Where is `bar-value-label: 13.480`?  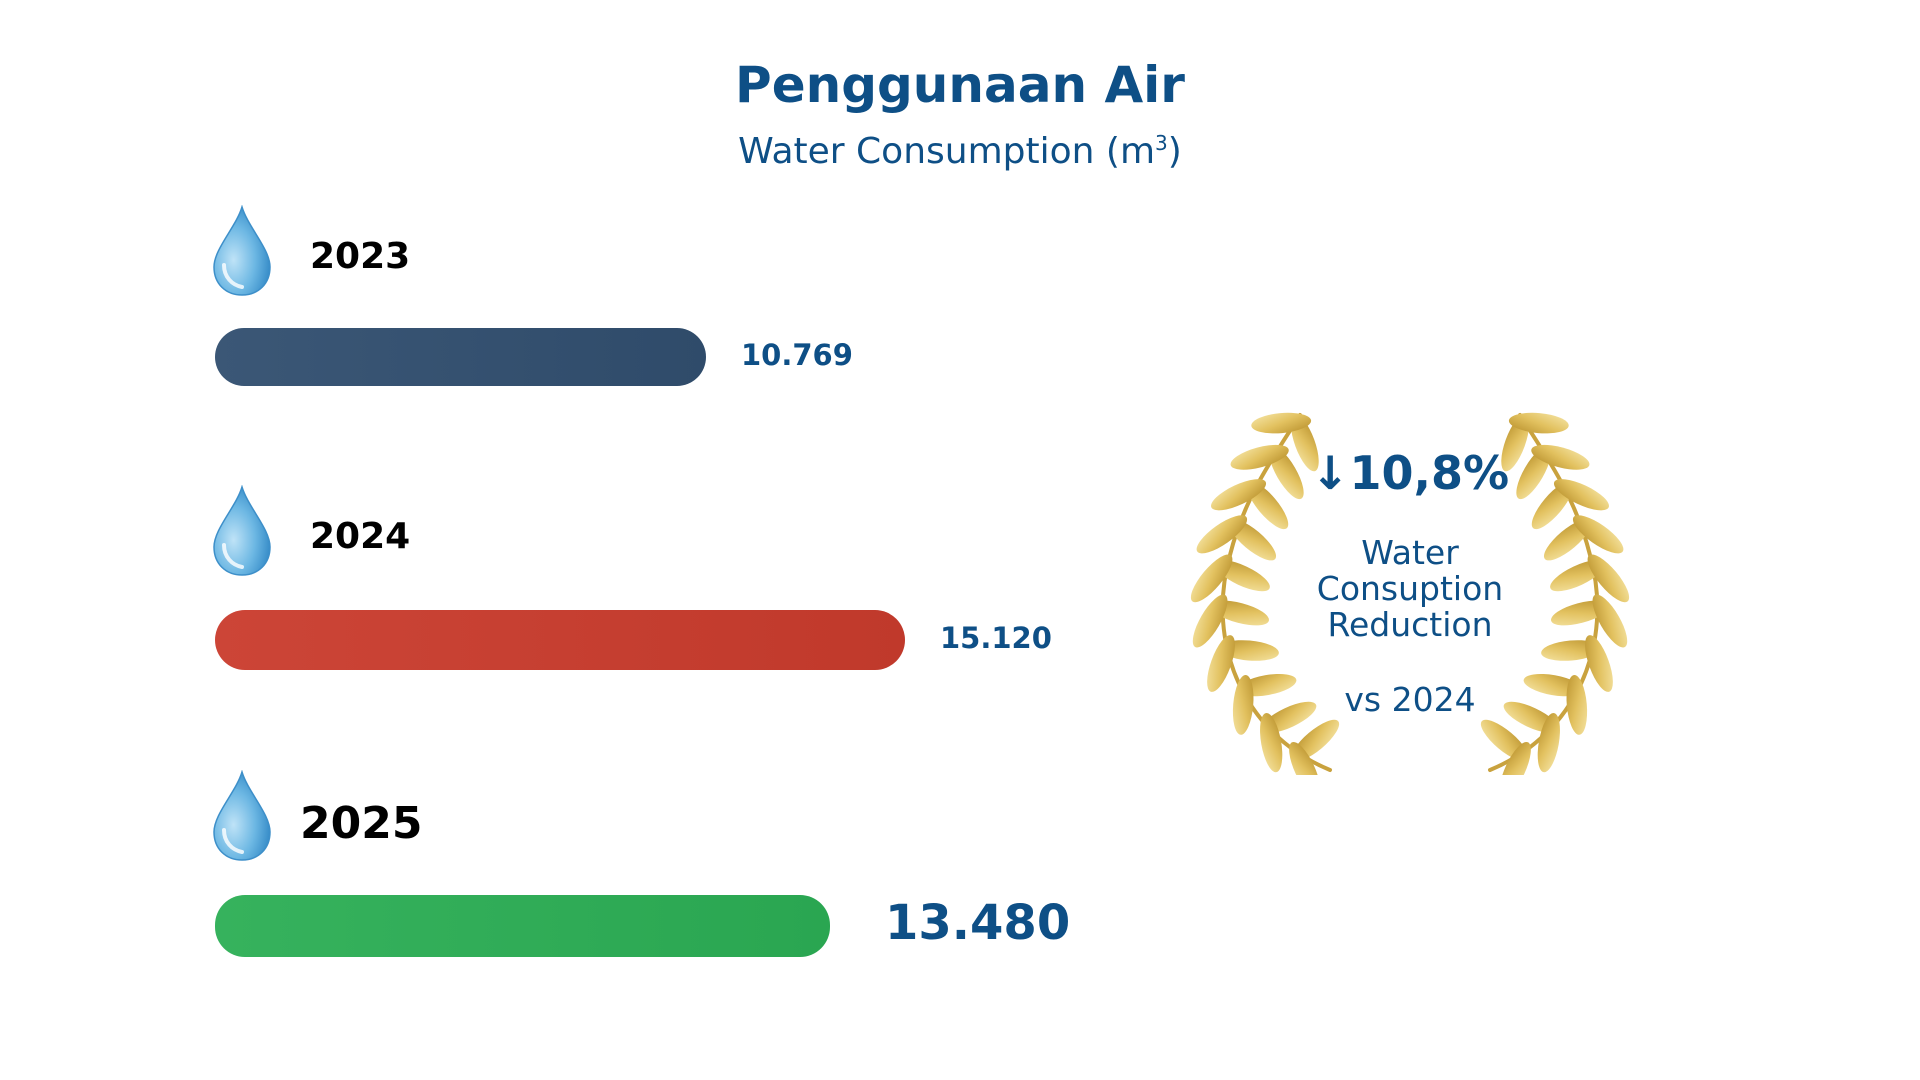 bar-value-label: 13.480 is located at coordinates (978, 922).